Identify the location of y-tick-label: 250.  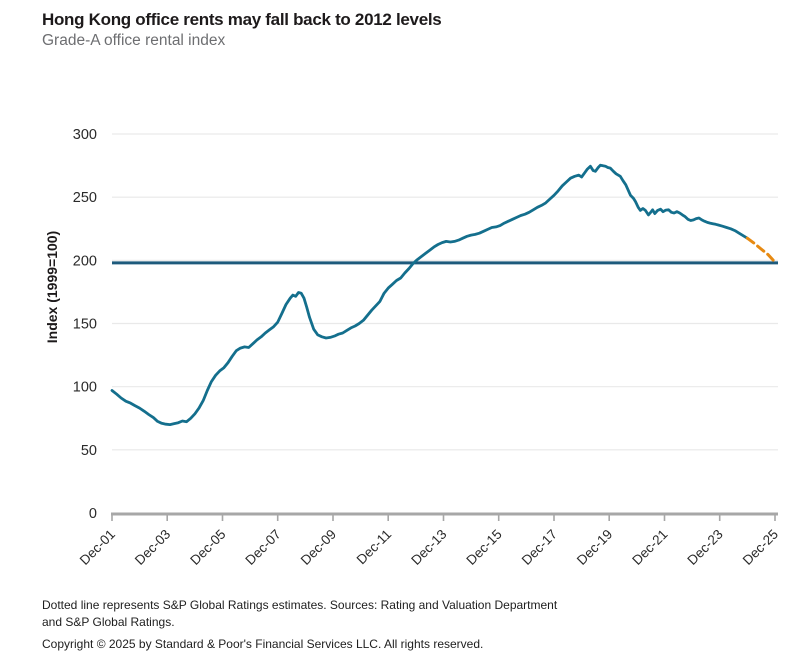
(85, 198).